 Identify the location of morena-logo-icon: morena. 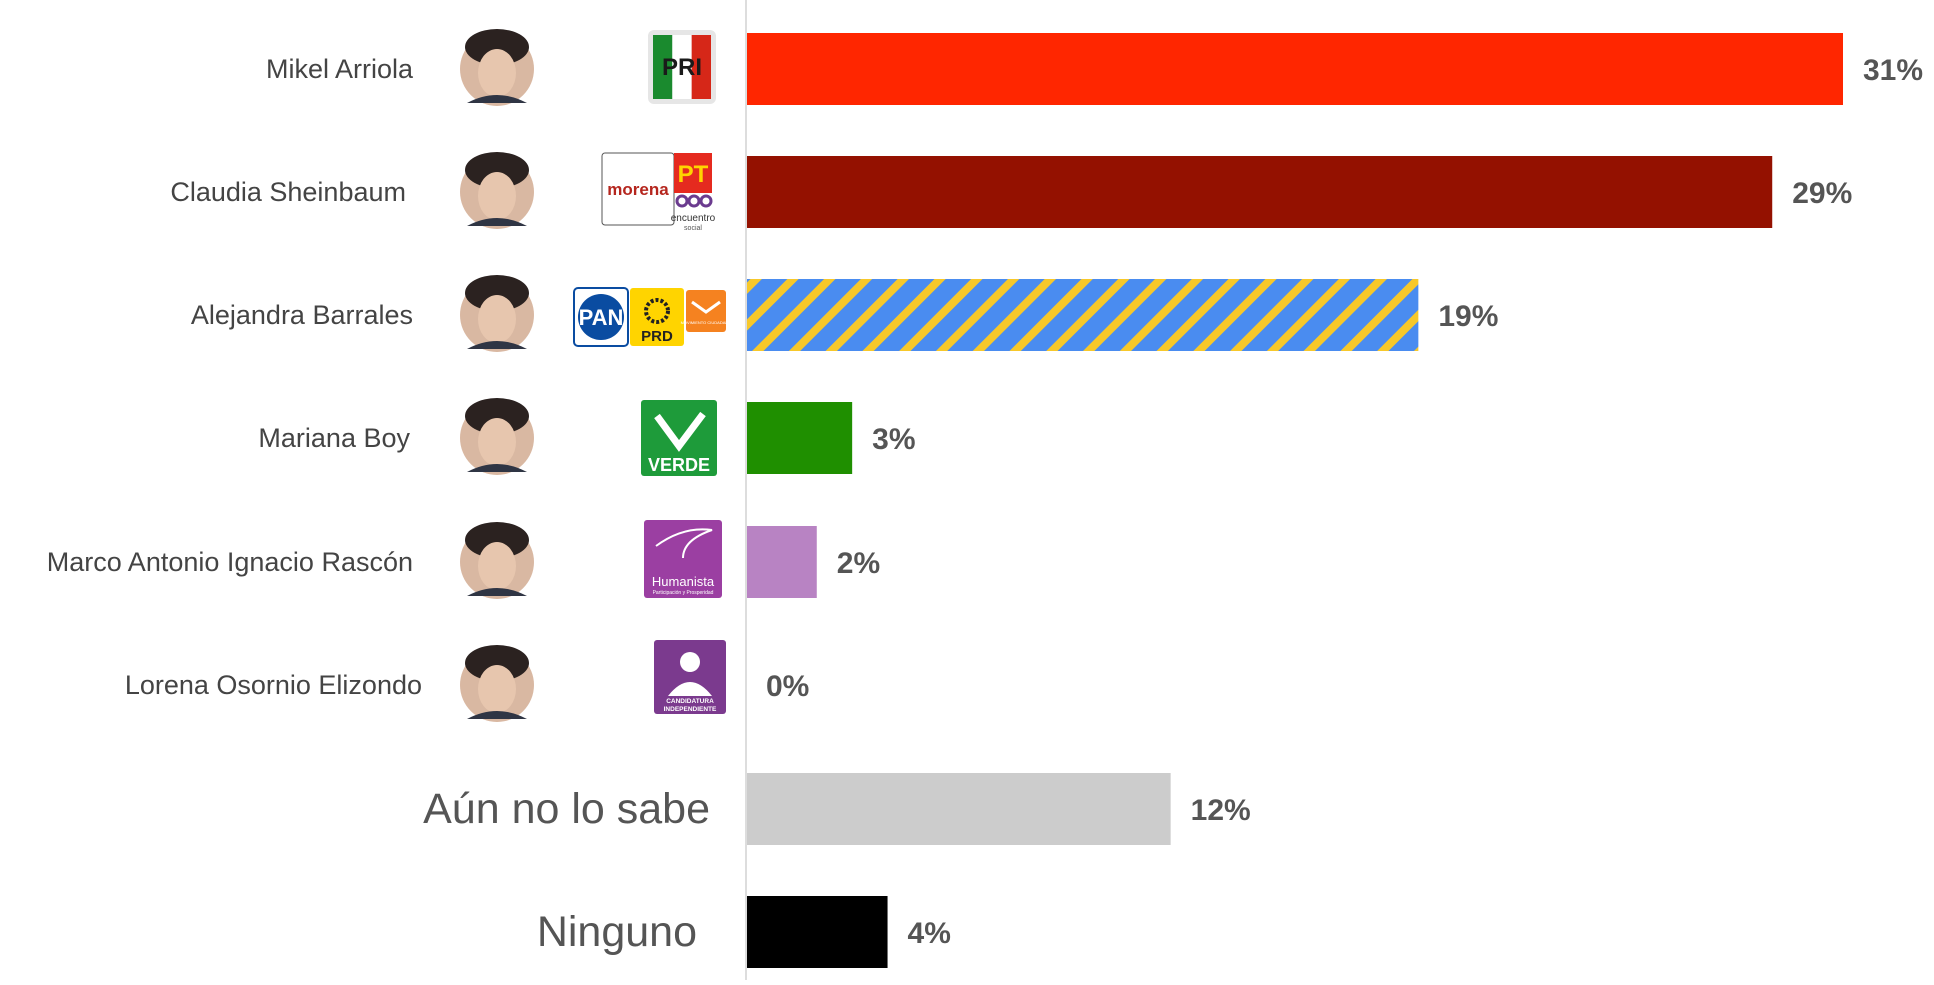
(638, 189).